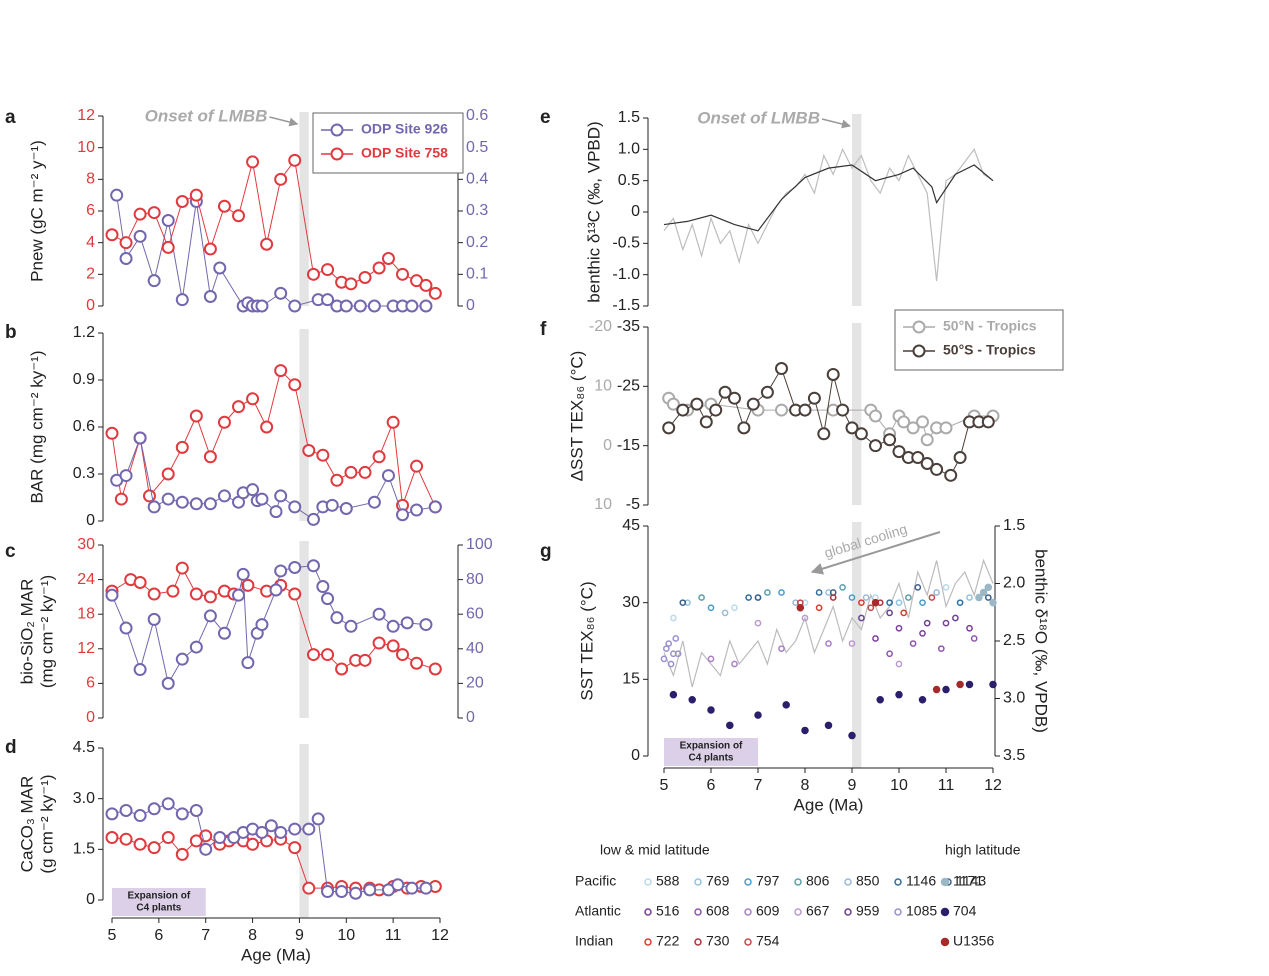  What do you see at coordinates (1014, 525) in the screenshot?
I see `y2-tick-label: 1.5` at bounding box center [1014, 525].